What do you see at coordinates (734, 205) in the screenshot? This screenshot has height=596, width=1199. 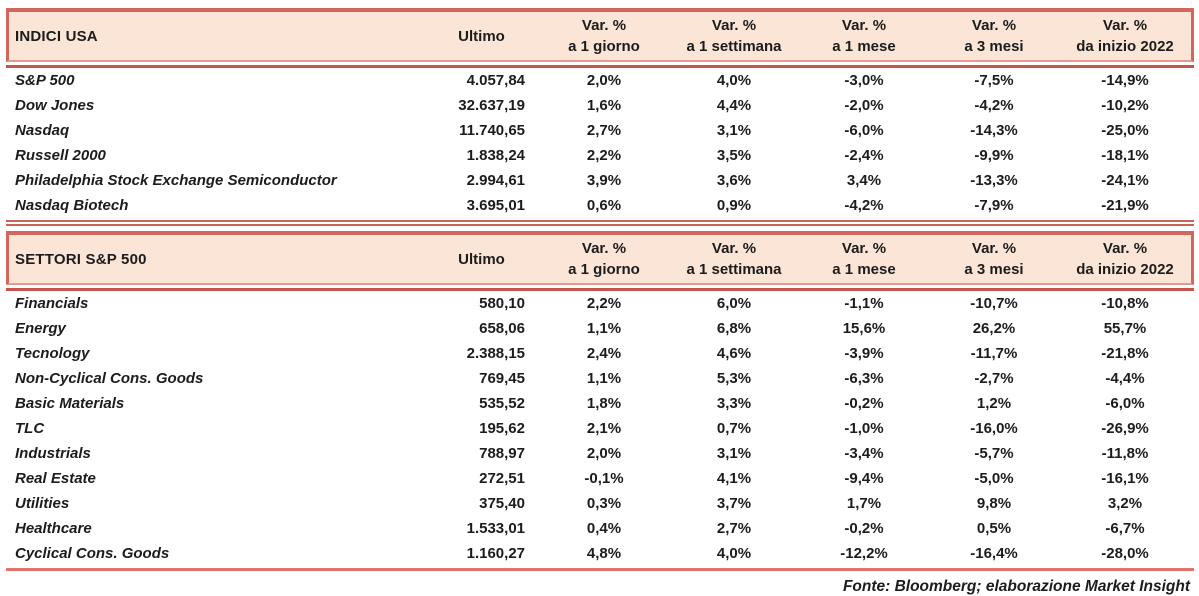 I see `row-var-1week: 0,9%` at bounding box center [734, 205].